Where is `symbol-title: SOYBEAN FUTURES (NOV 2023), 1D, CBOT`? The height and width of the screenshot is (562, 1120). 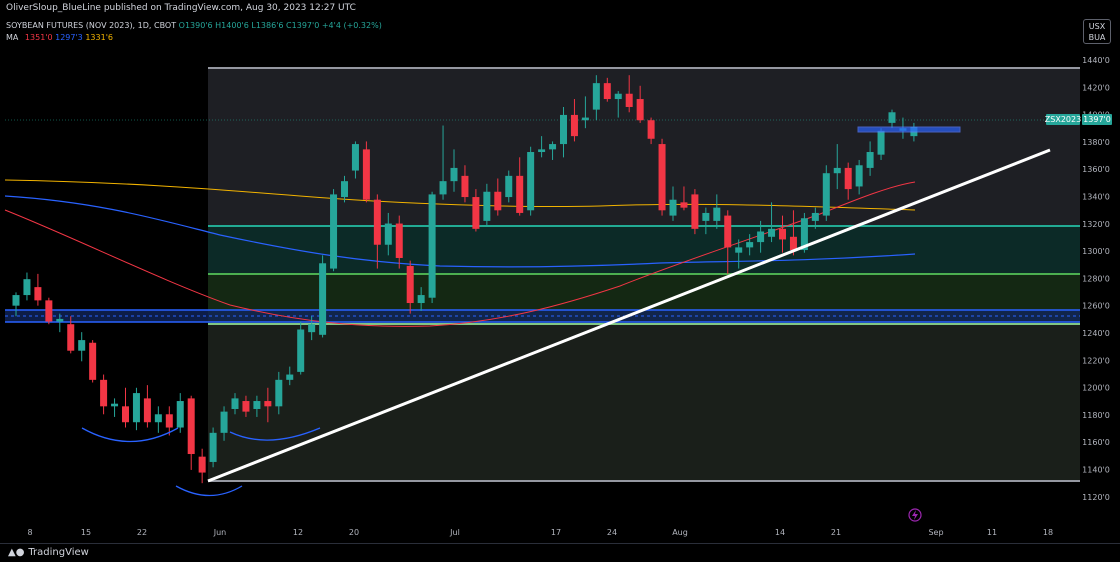 symbol-title: SOYBEAN FUTURES (NOV 2023), 1D, CBOT is located at coordinates (91, 25).